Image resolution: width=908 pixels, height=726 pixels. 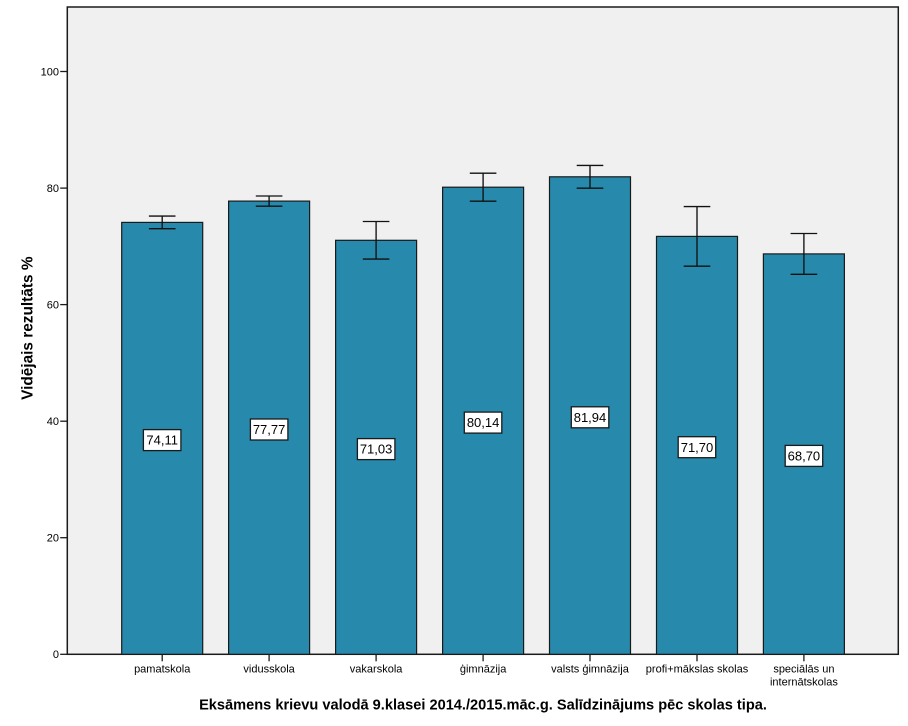 I want to click on svg-text: 68,70, so click(x=804, y=456).